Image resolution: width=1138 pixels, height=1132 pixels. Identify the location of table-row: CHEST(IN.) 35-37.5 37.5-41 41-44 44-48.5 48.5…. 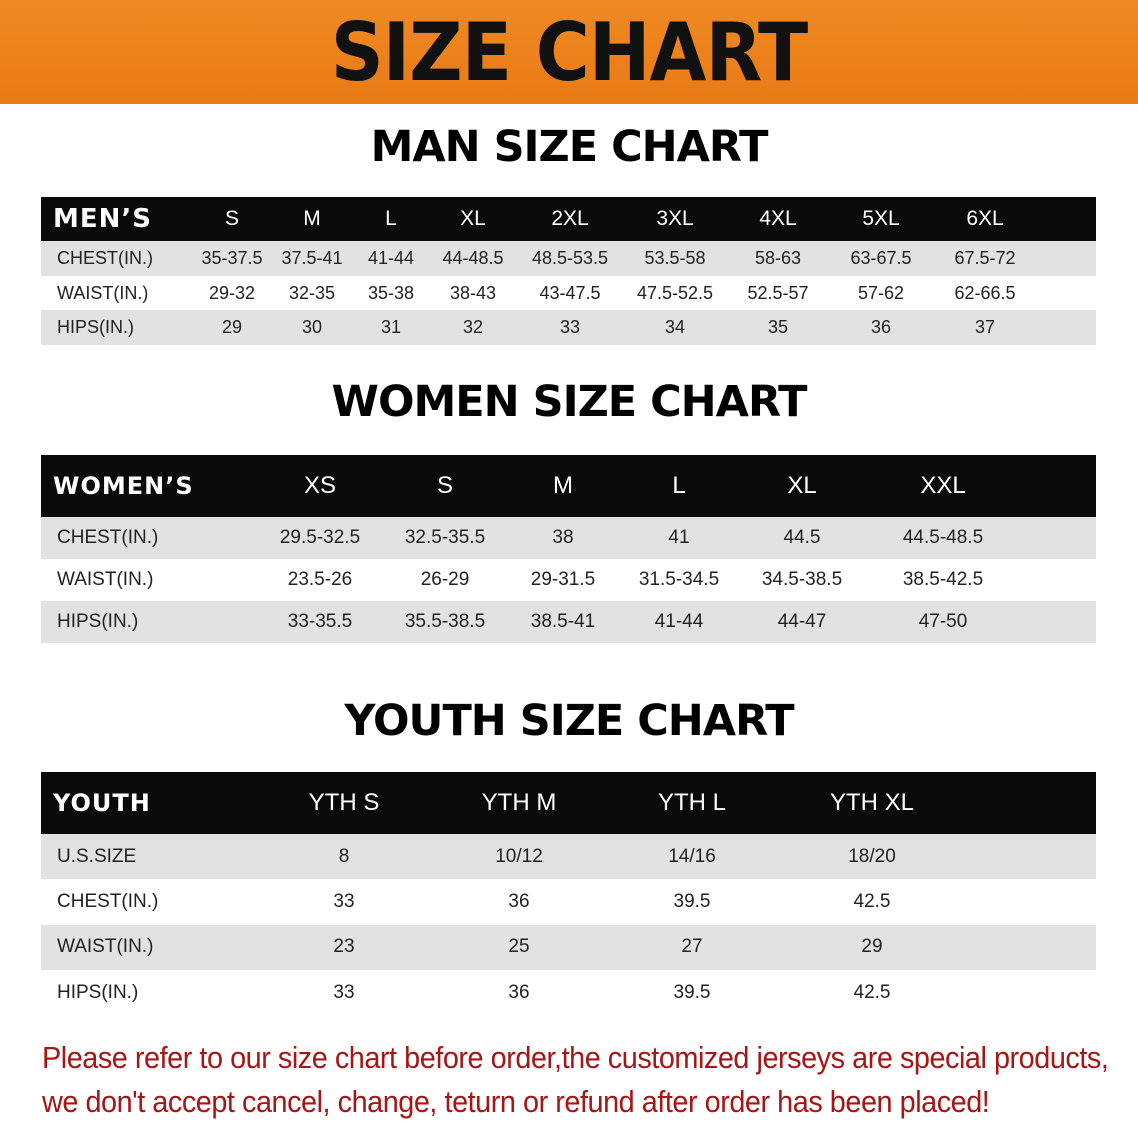
(568, 258).